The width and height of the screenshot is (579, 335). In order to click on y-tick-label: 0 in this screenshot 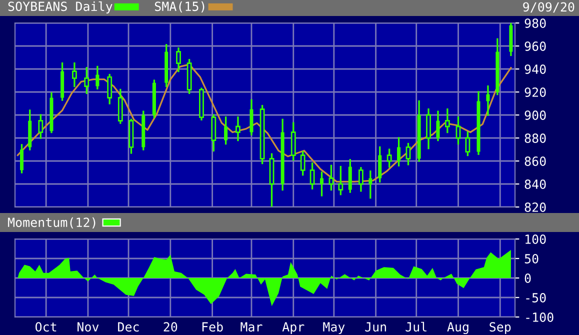, I will do `click(527, 278)`.